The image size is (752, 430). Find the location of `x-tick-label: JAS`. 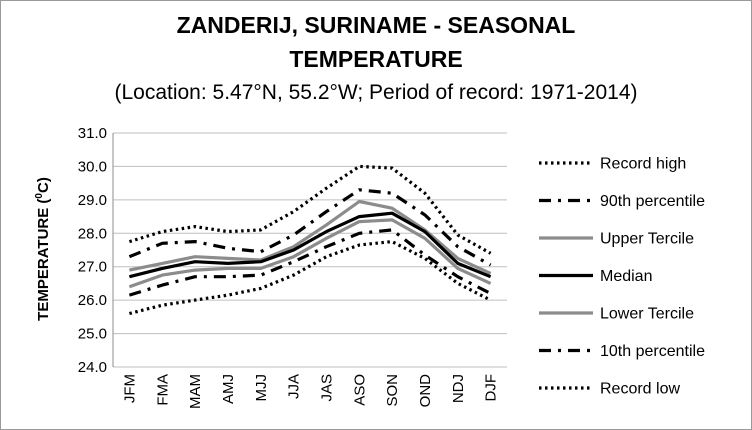

x-tick-label: JAS is located at coordinates (326, 388).